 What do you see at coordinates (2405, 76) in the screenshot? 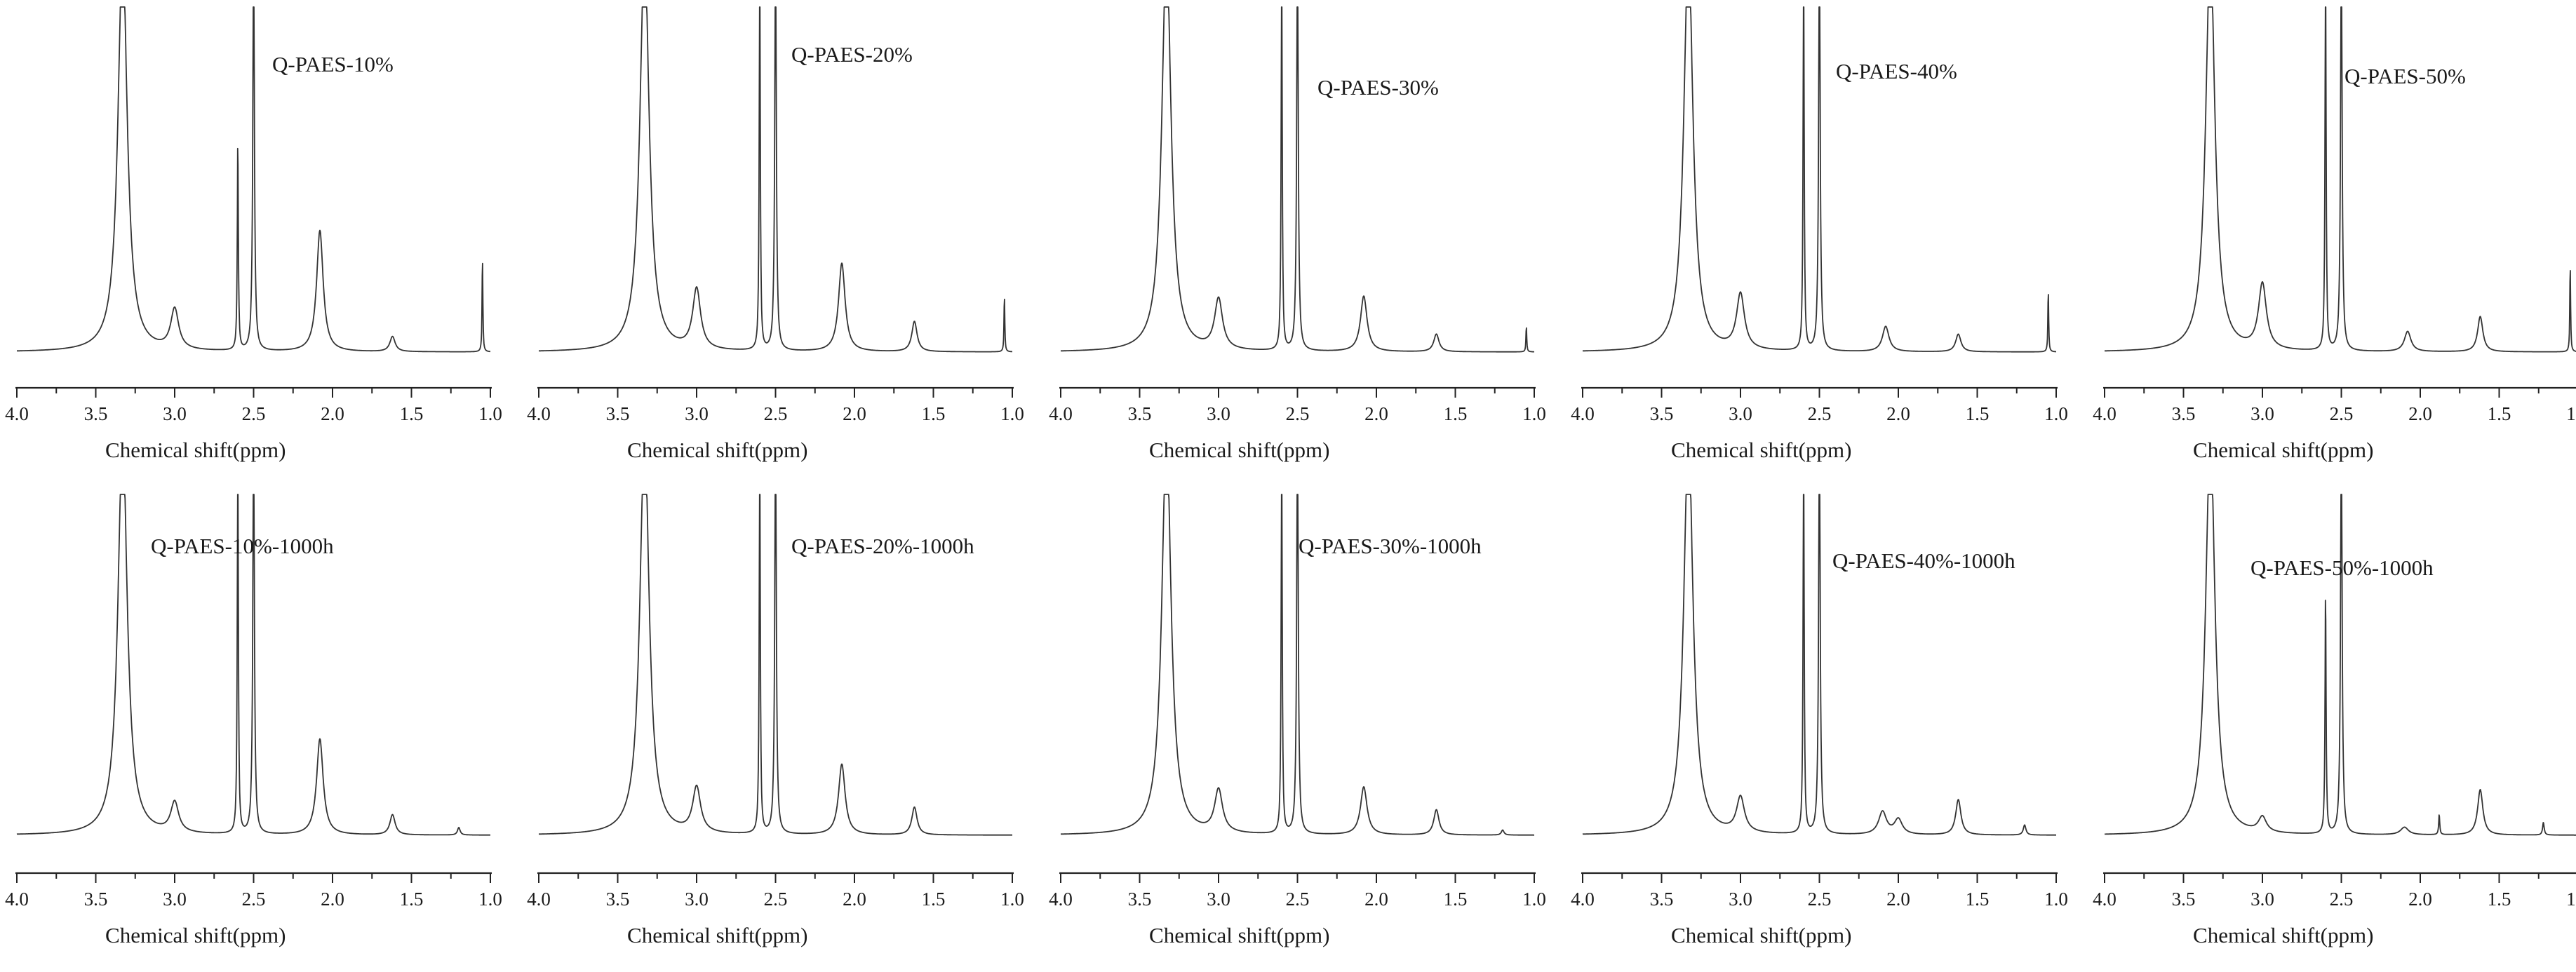
I see `panel-title: Q-PAES-50%` at bounding box center [2405, 76].